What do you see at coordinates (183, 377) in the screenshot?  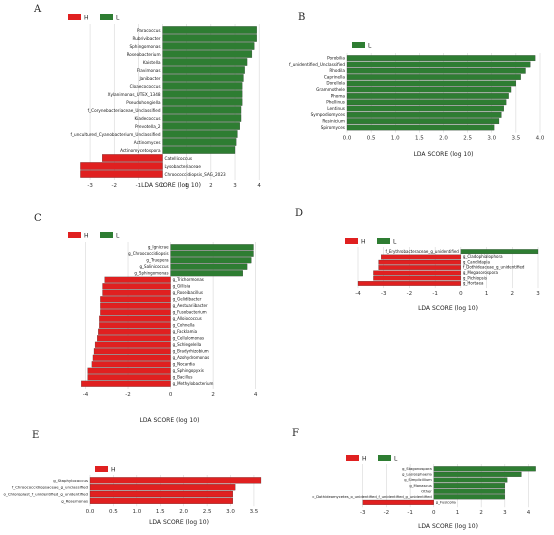 I see `category-label: g_Bacillus` at bounding box center [183, 377].